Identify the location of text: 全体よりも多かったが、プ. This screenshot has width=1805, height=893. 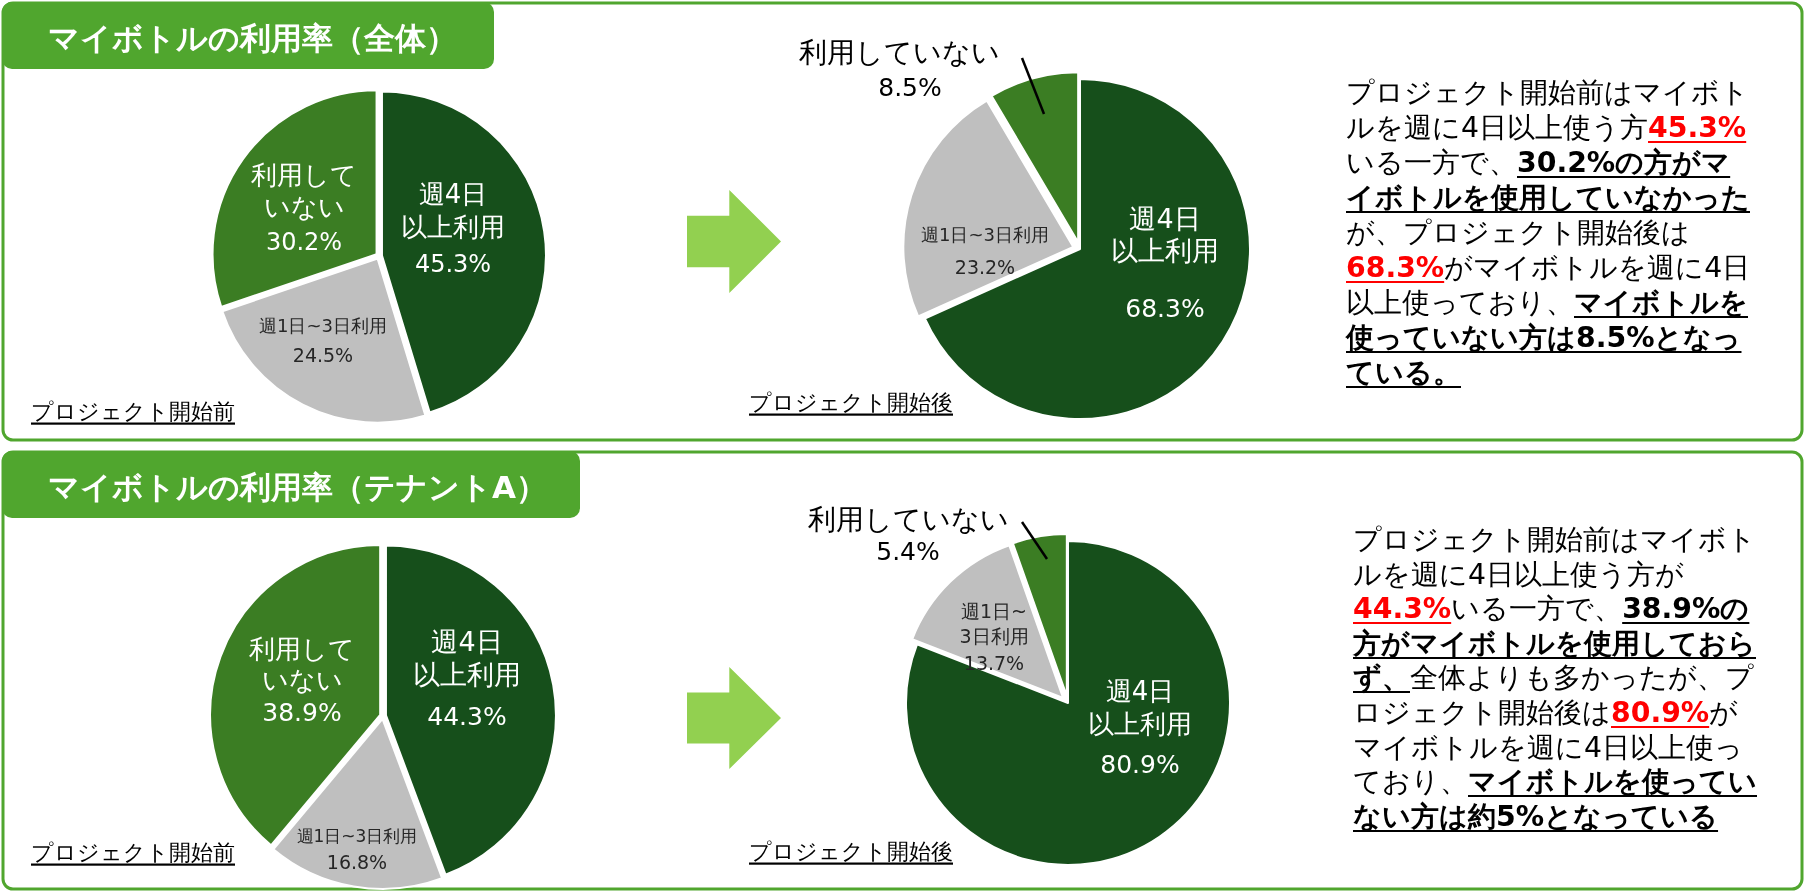
(1582, 678).